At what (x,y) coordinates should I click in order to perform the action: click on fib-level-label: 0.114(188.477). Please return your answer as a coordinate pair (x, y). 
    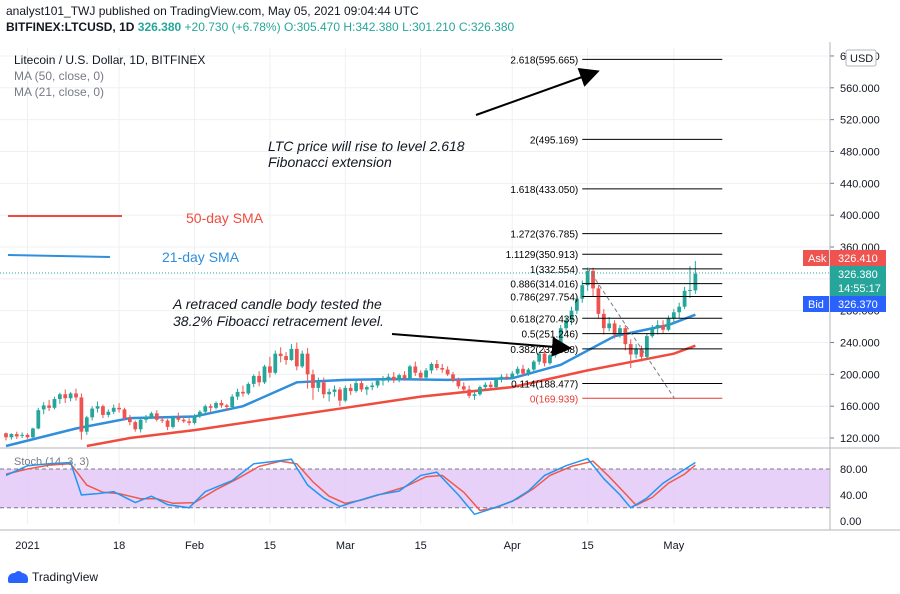
    Looking at the image, I should click on (544, 385).